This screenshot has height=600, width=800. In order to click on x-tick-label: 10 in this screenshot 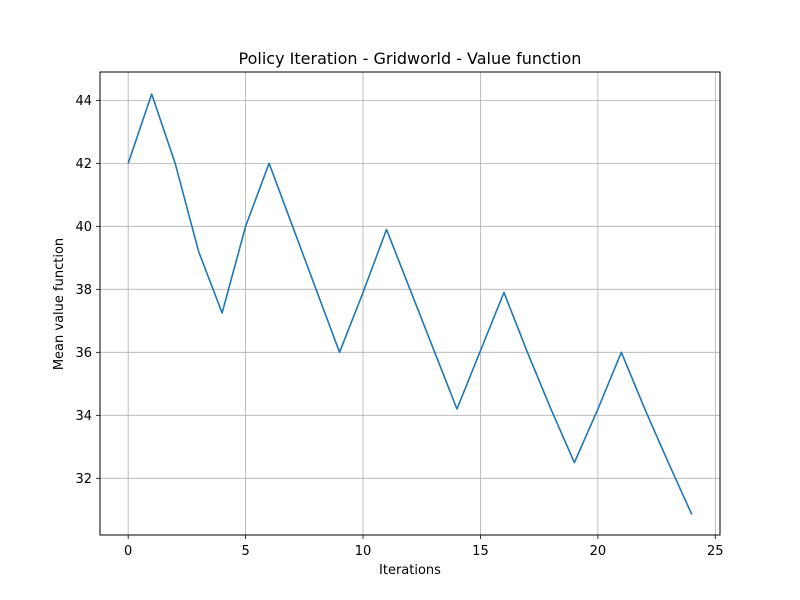, I will do `click(363, 551)`.